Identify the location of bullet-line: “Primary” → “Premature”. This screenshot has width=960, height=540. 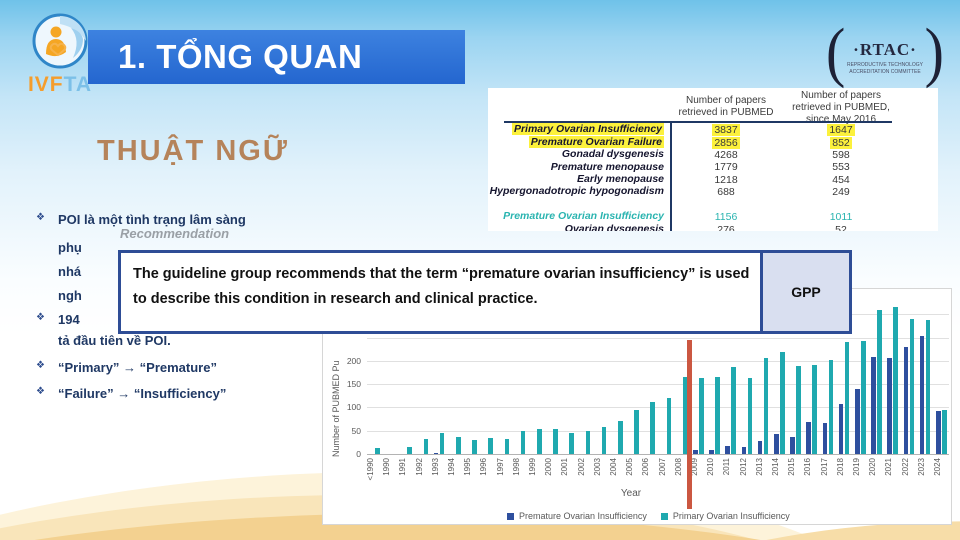
(137, 367).